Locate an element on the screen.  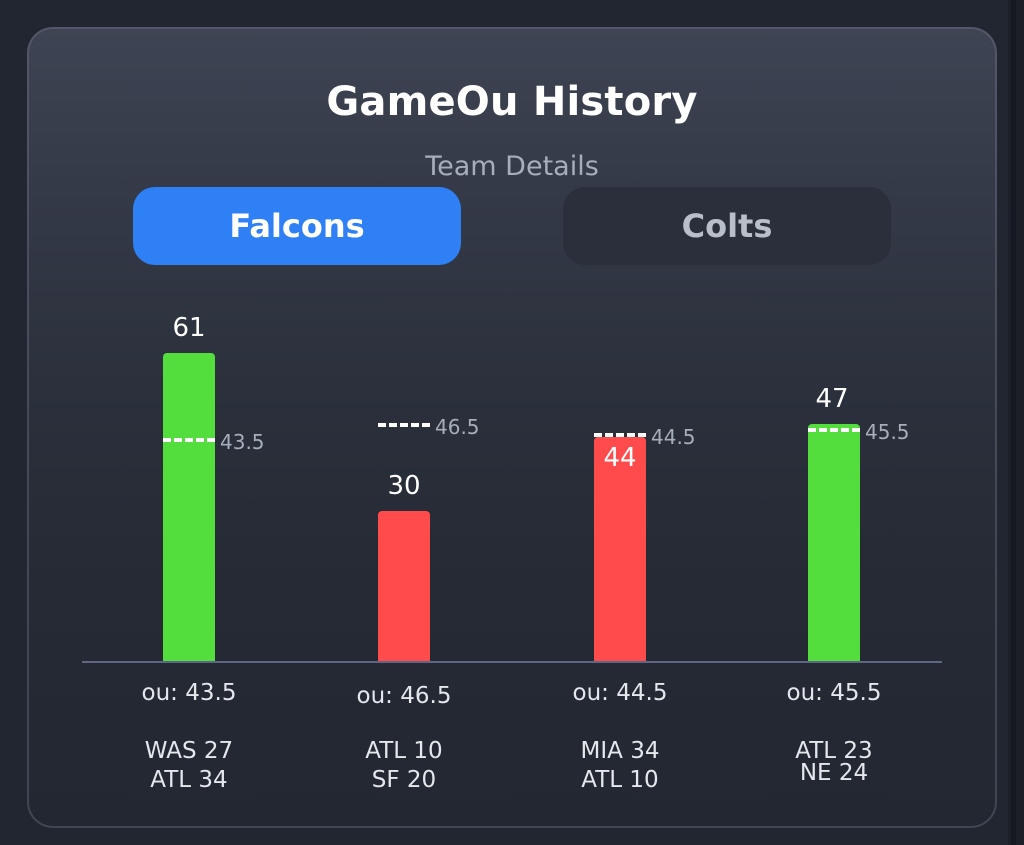
tab-colts: Colts is located at coordinates (727, 226).